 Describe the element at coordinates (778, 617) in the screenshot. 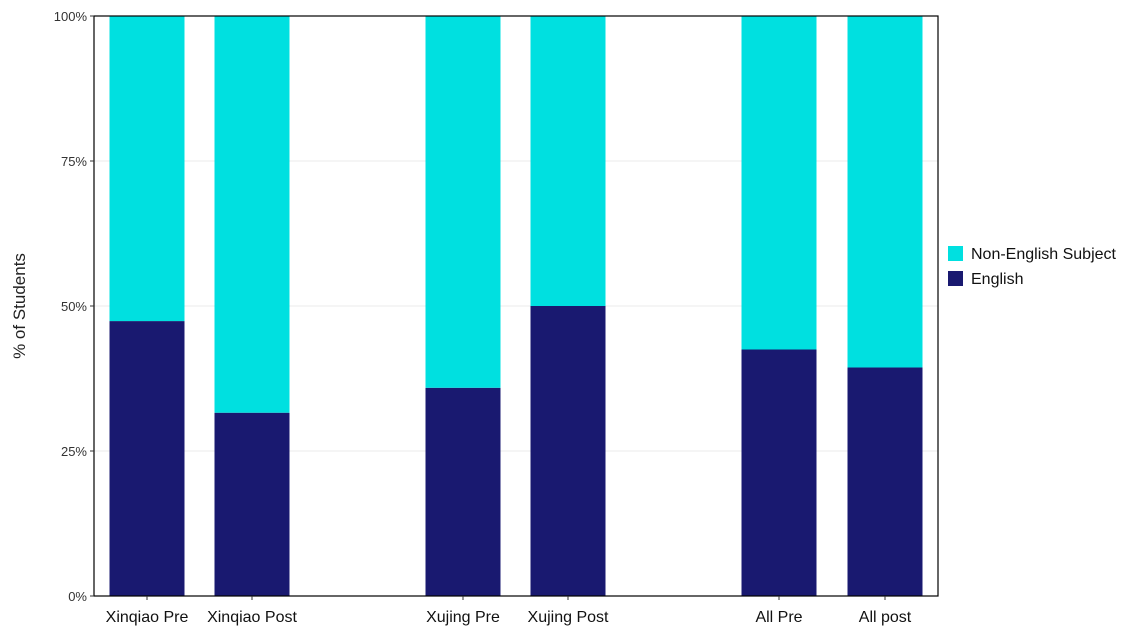

I see `x-tick-label: All Pre` at that location.